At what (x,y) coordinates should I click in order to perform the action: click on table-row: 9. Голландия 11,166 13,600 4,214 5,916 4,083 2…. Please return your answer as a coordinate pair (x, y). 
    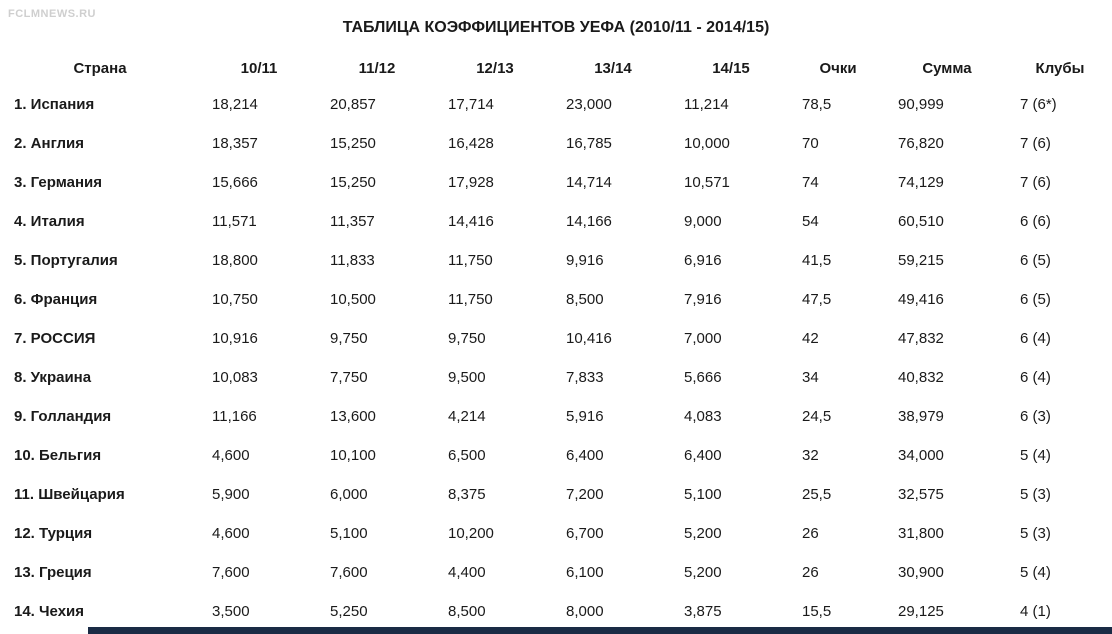
    Looking at the image, I should click on (556, 416).